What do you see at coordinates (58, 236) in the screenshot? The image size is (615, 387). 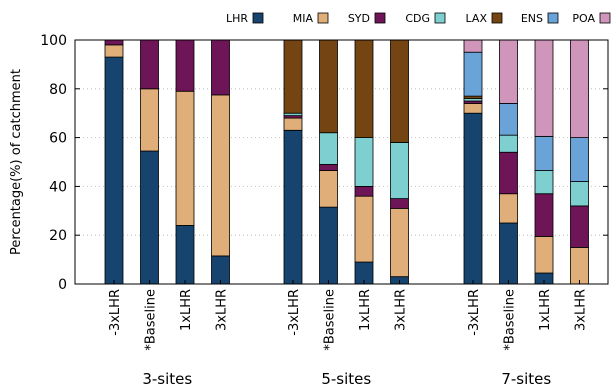 I see `y-tick-label: 20` at bounding box center [58, 236].